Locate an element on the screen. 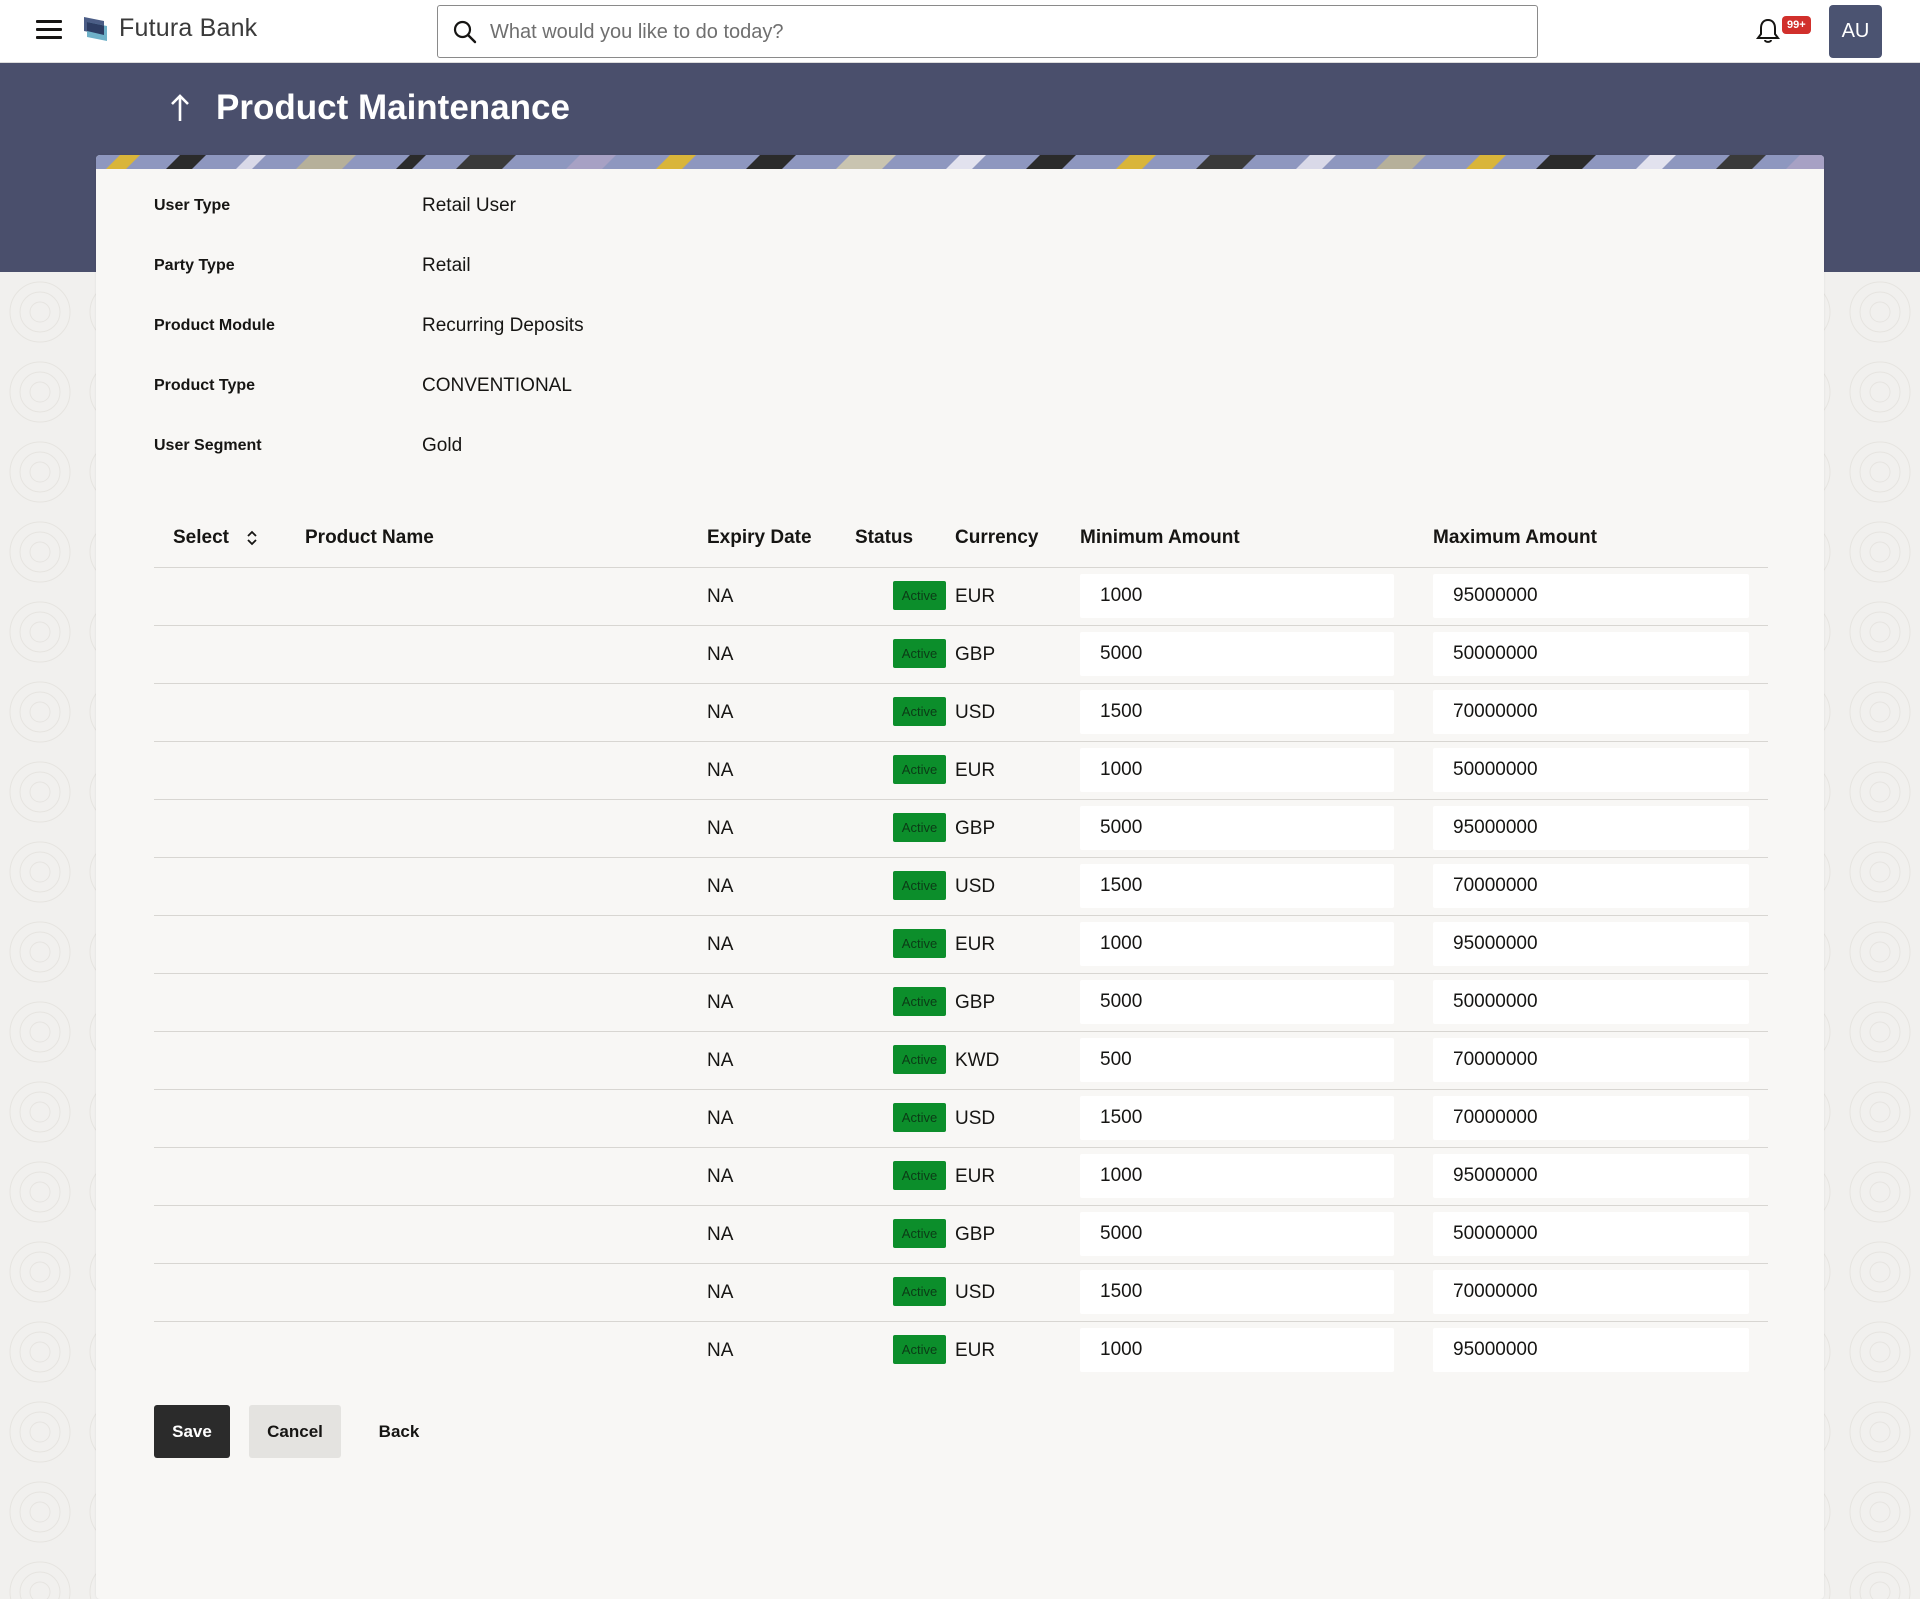  brand-name: Futura Bank is located at coordinates (188, 28).